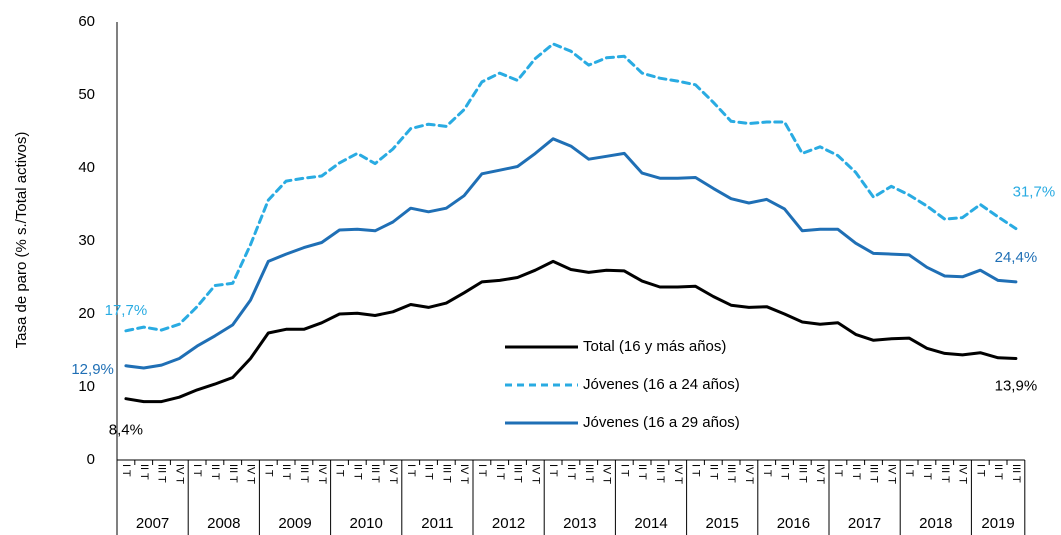 Image resolution: width=1061 pixels, height=535 pixels. I want to click on year-label: 2011, so click(437, 523).